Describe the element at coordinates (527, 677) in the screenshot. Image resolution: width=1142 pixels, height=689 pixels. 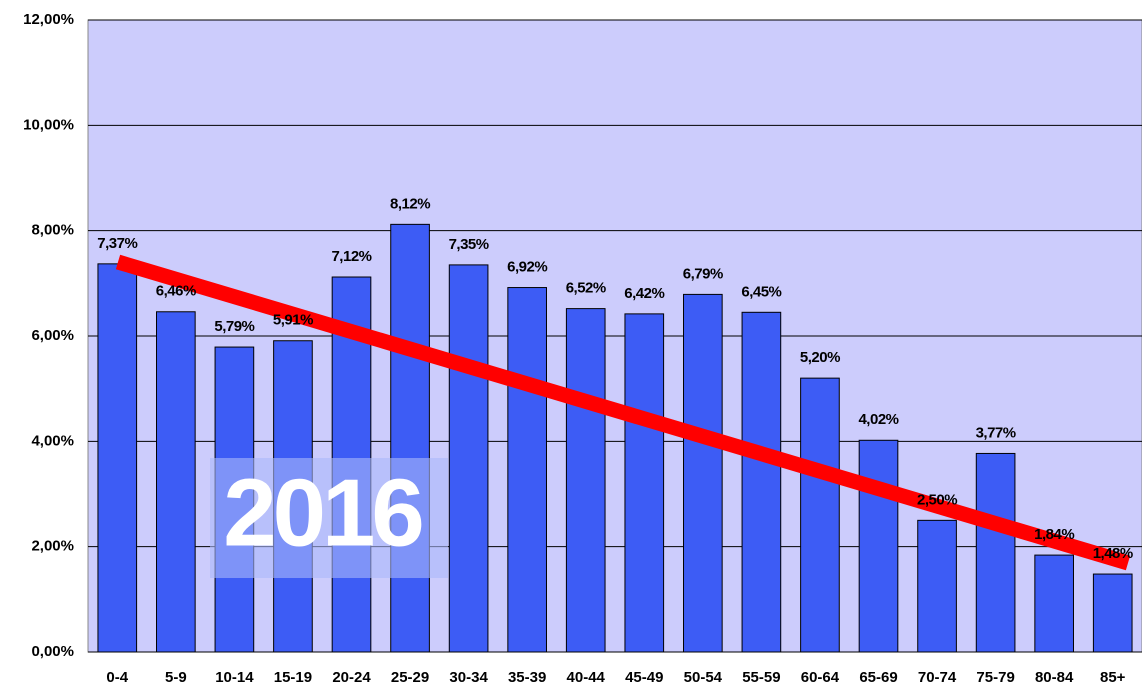
I see `x-tick-label: 35-39` at that location.